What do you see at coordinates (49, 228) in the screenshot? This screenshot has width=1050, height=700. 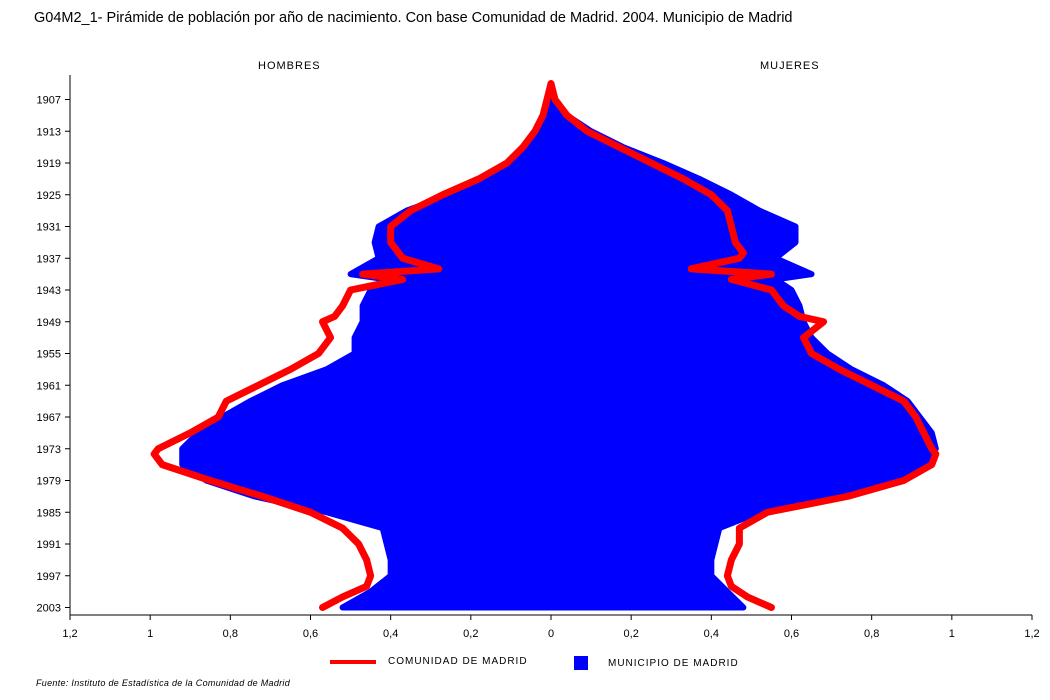 I see `y-tick-label: 1931` at bounding box center [49, 228].